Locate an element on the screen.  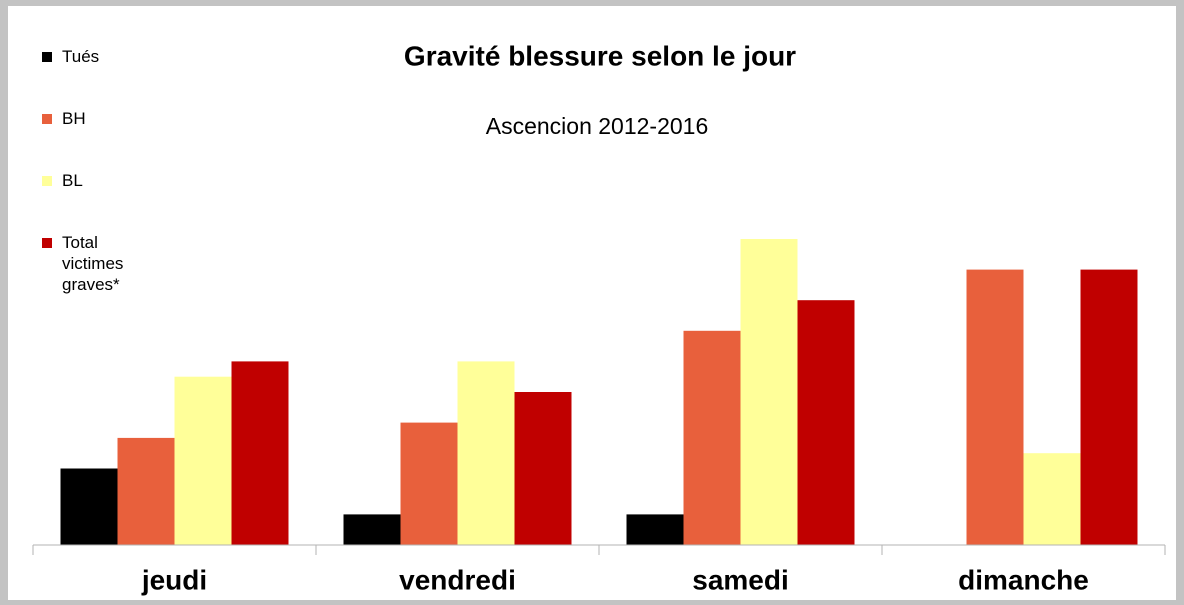
x-tick-label: jeudi is located at coordinates (174, 579).